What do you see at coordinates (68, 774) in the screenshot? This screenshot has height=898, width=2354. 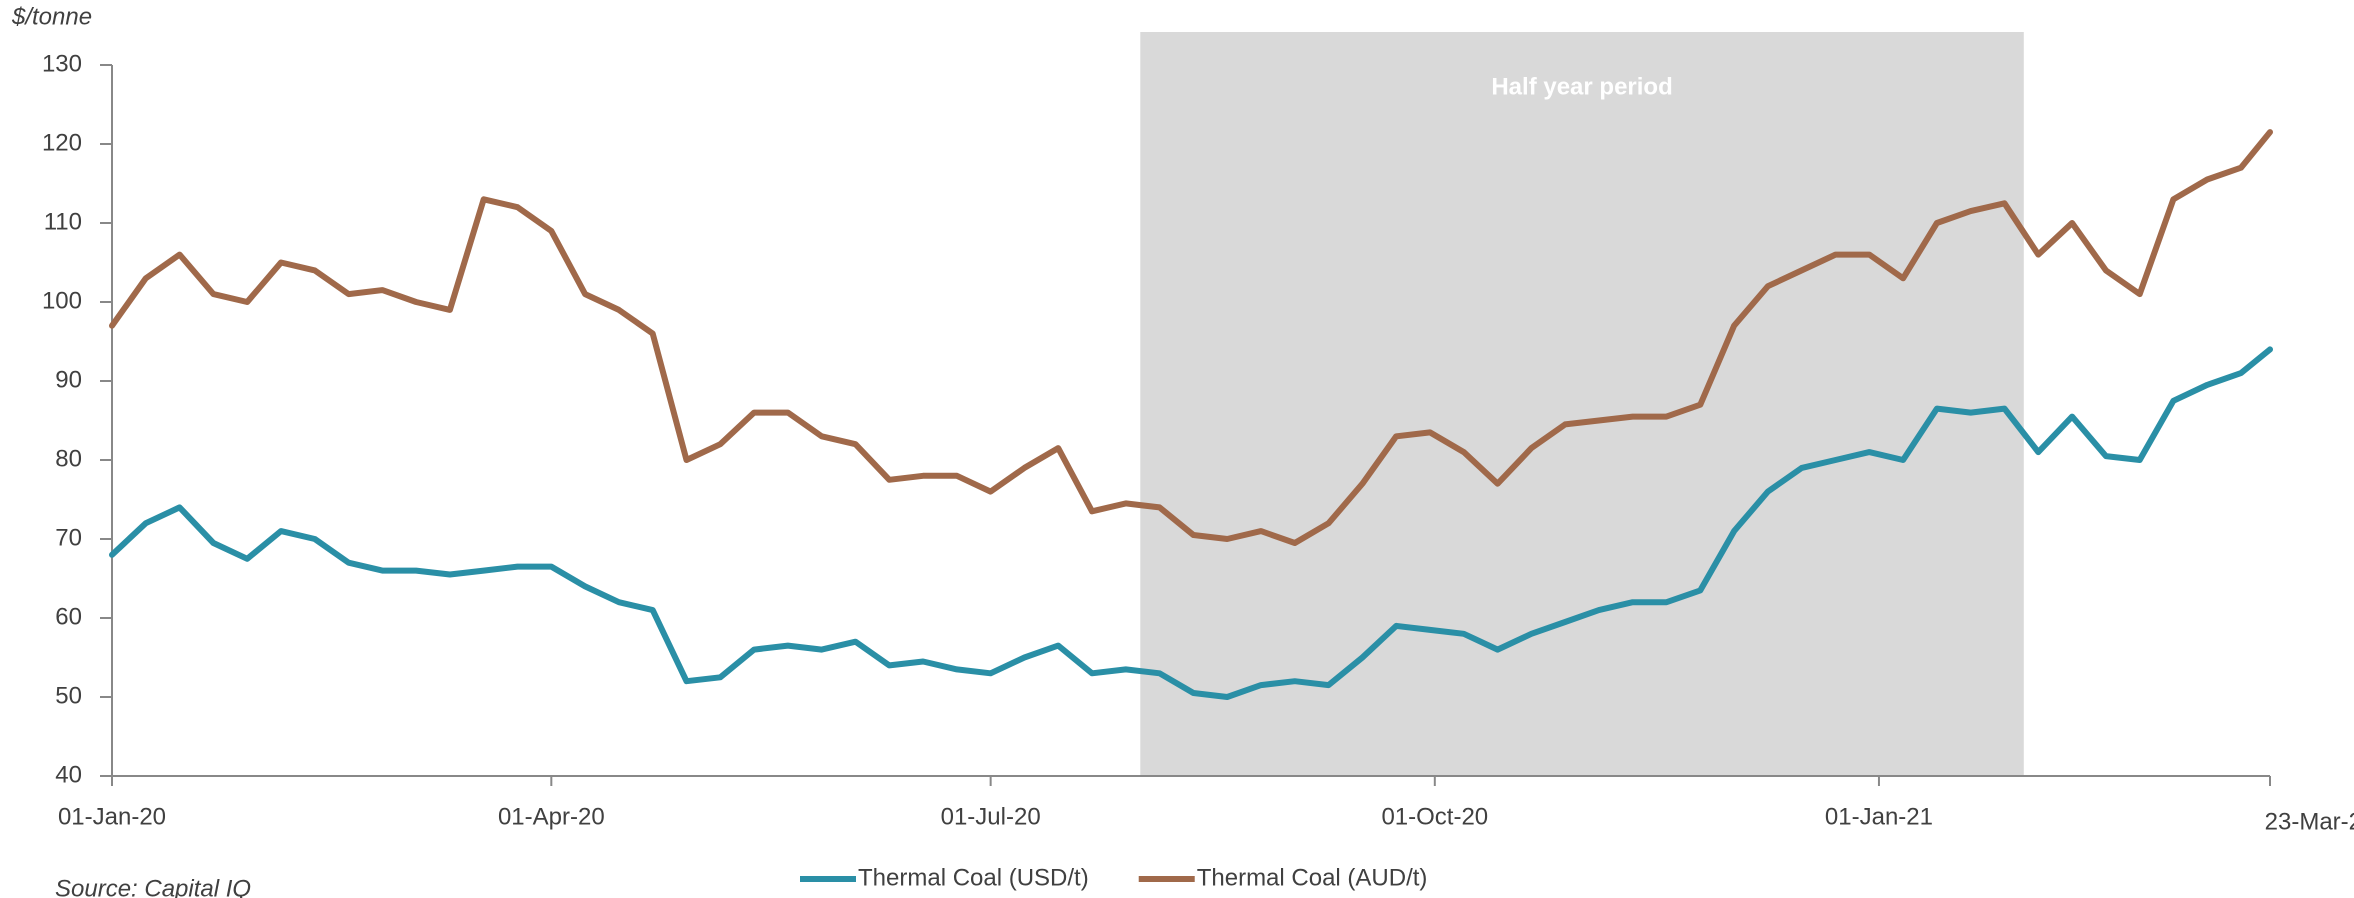 I see `y-tick-label: 40` at bounding box center [68, 774].